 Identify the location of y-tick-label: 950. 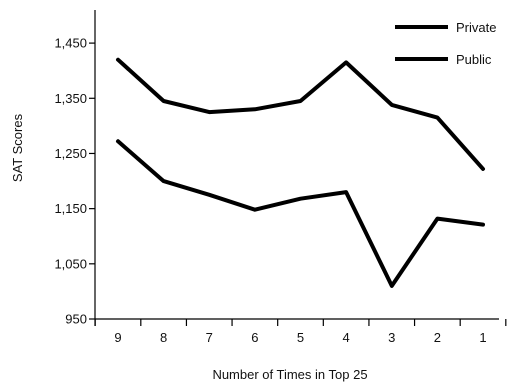
(76, 319).